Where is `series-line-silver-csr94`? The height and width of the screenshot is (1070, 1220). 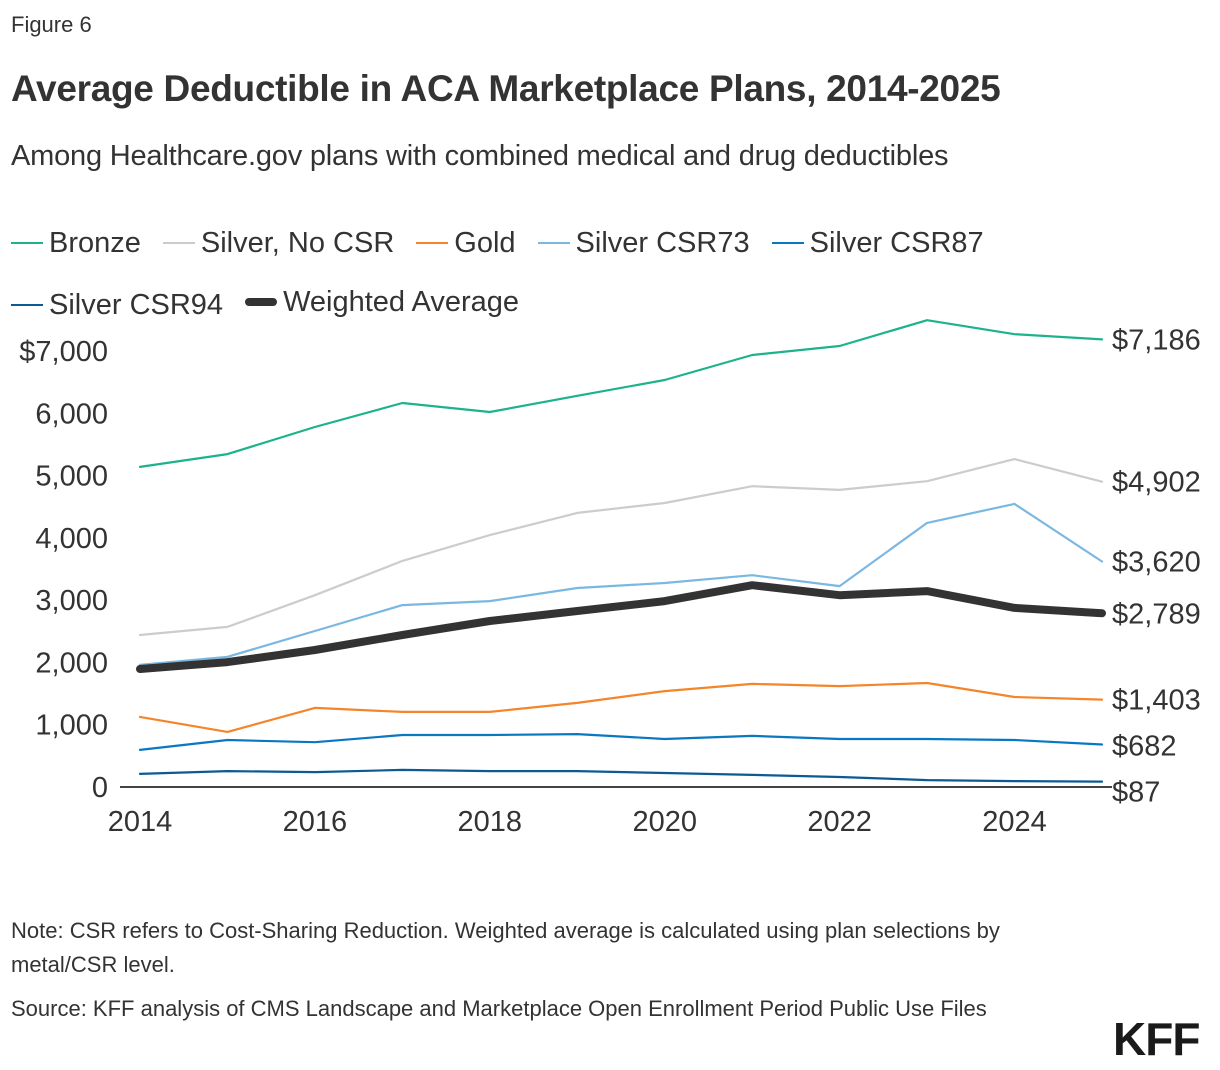
series-line-silver-csr94 is located at coordinates (621, 775).